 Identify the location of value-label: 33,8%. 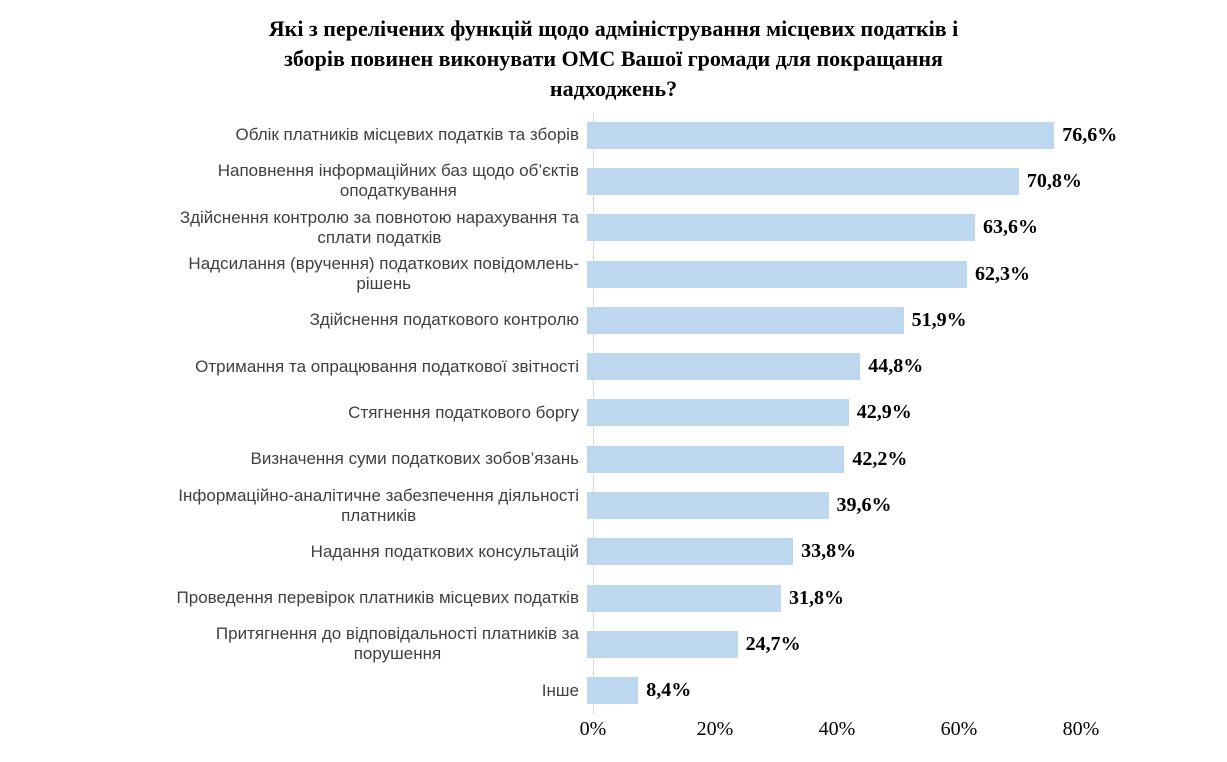
(829, 551).